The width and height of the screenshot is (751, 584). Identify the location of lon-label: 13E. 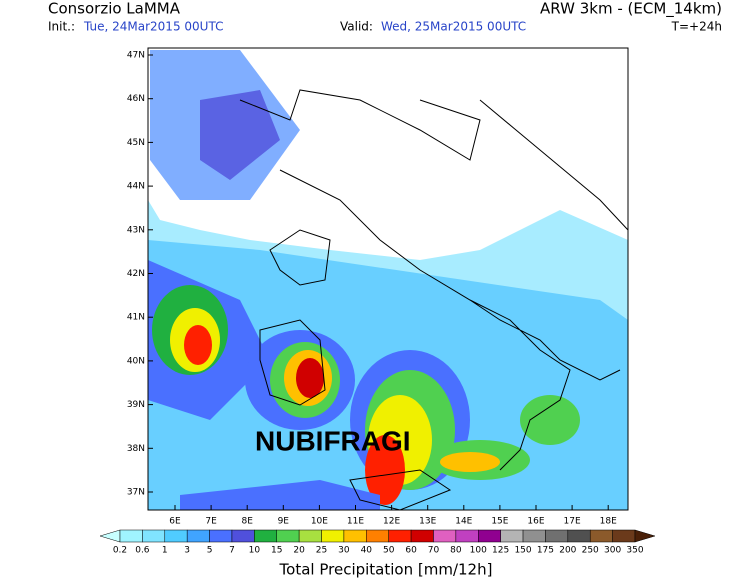
(427, 522).